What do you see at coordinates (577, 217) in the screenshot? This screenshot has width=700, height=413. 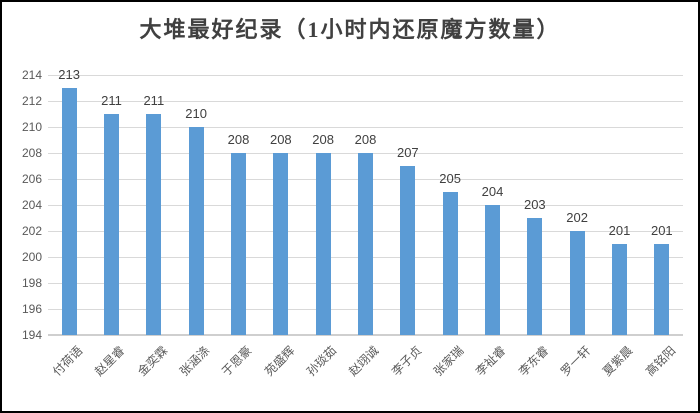 I see `bar-value-label: 202` at bounding box center [577, 217].